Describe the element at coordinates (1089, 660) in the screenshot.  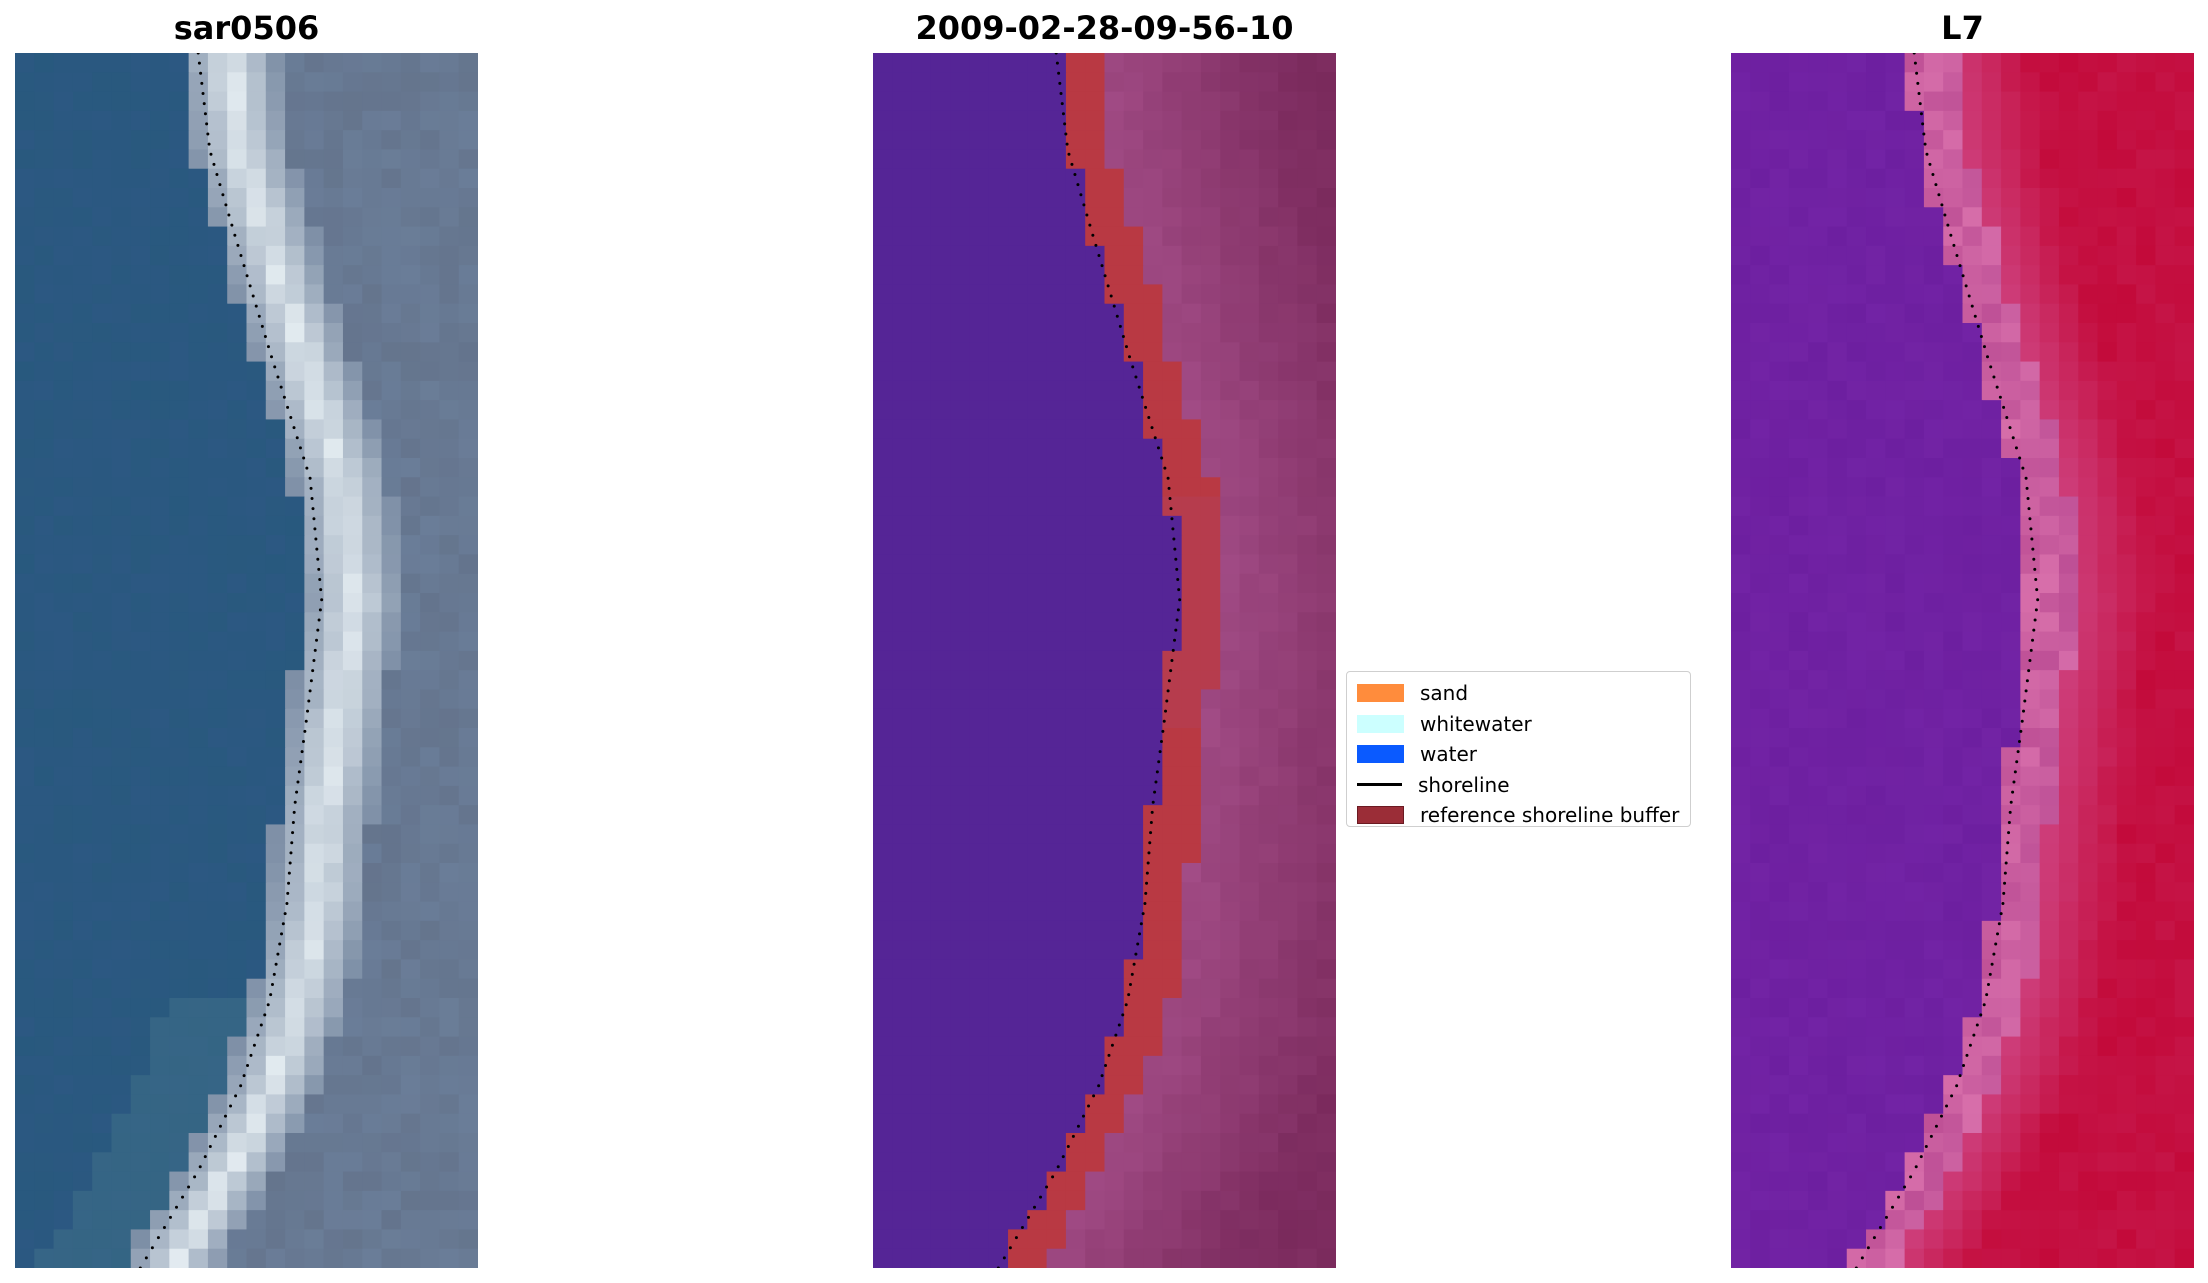
I see `shoreline-classification` at that location.